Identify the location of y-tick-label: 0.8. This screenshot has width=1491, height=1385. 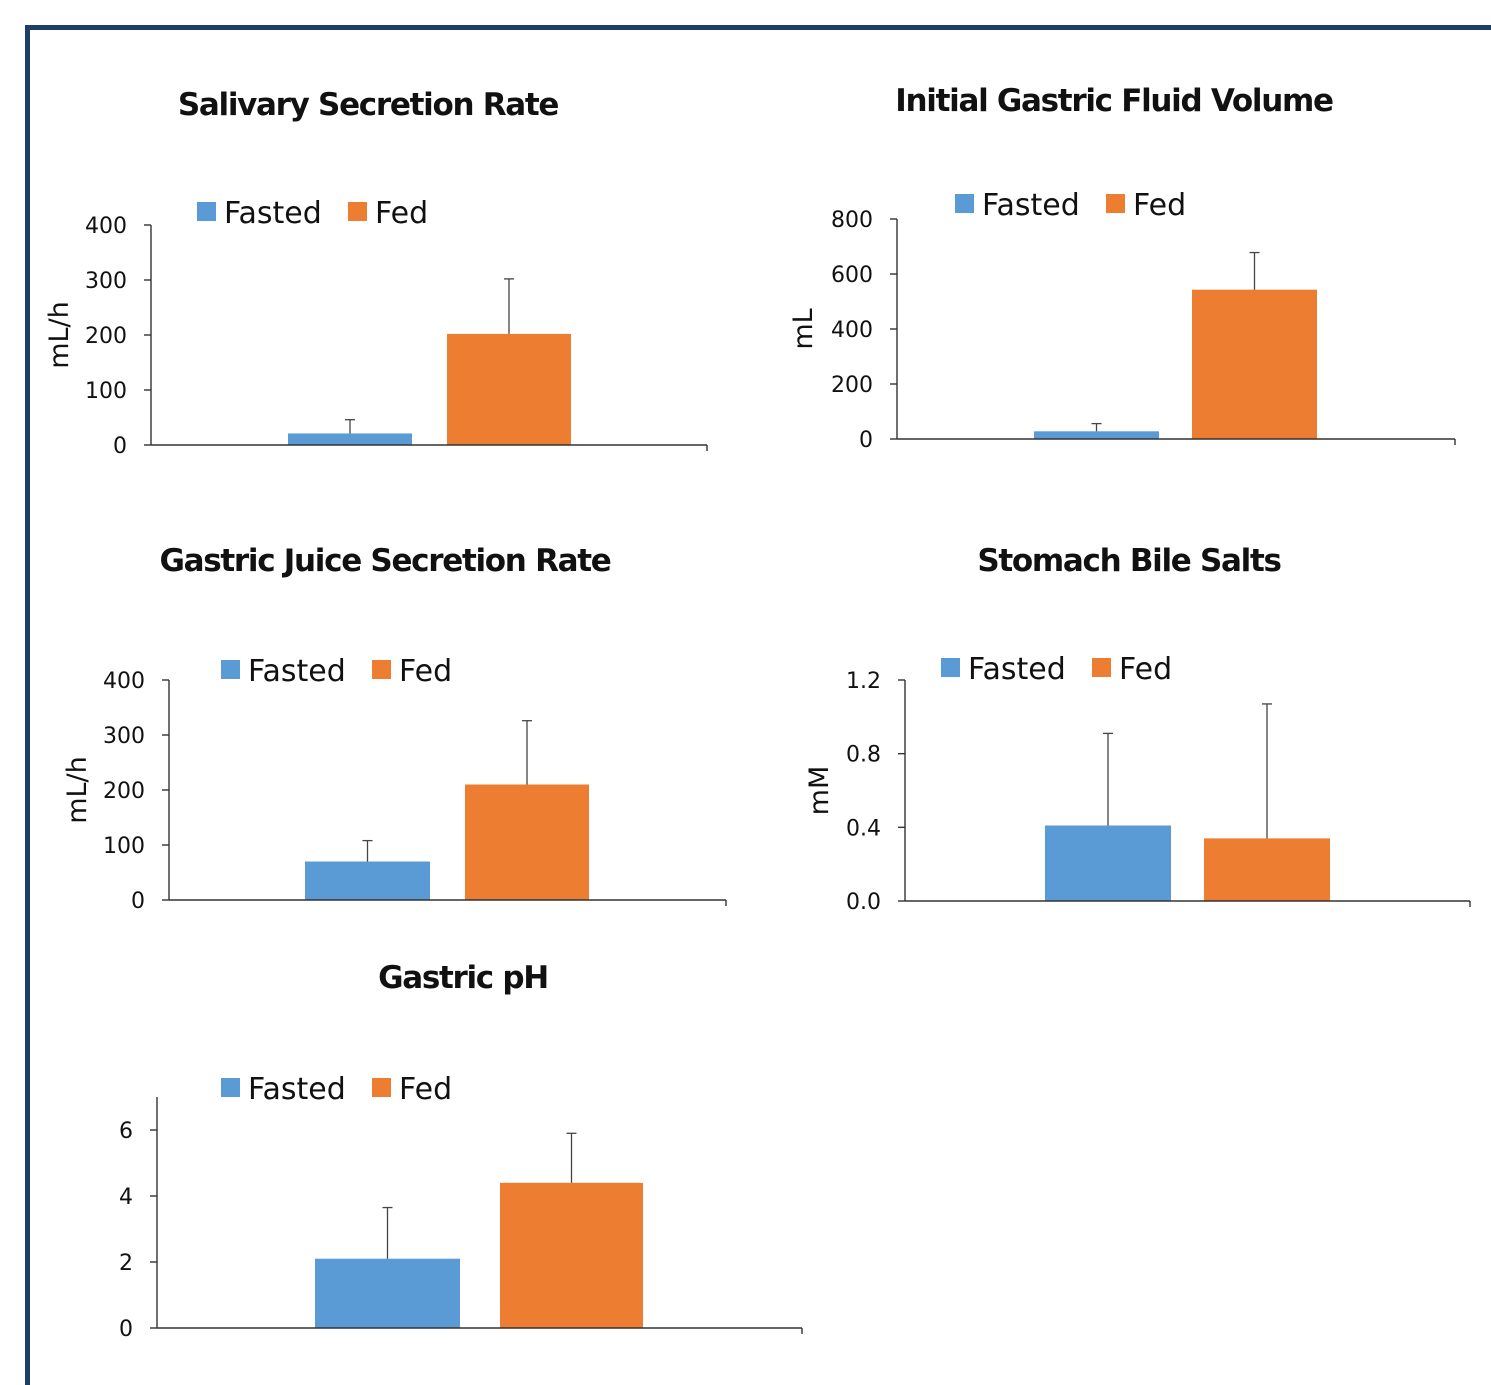
(863, 755).